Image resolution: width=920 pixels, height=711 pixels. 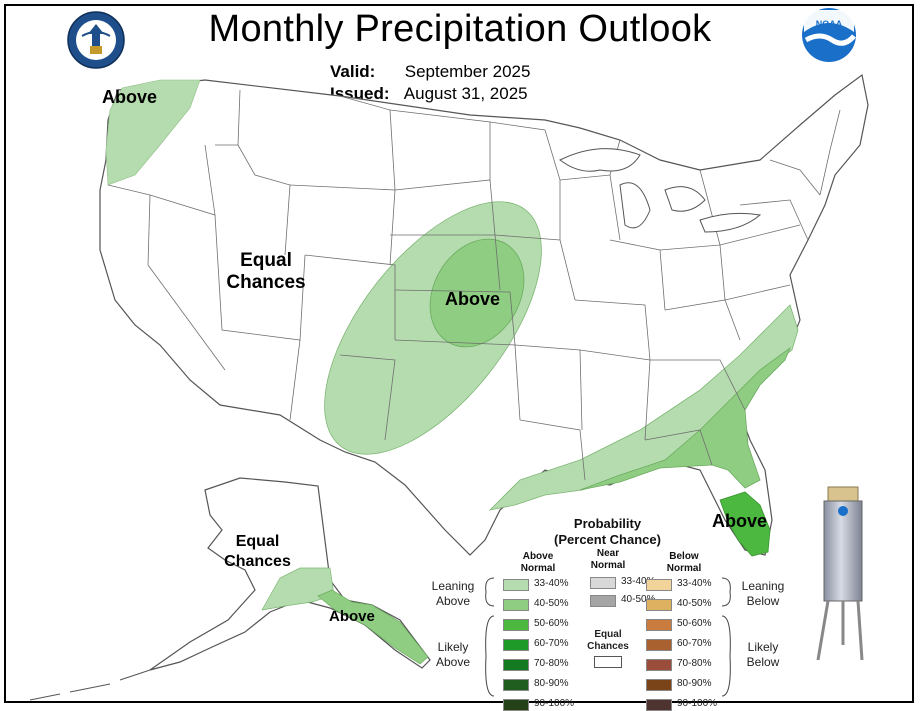 What do you see at coordinates (726, 637) in the screenshot?
I see `right-brackets` at bounding box center [726, 637].